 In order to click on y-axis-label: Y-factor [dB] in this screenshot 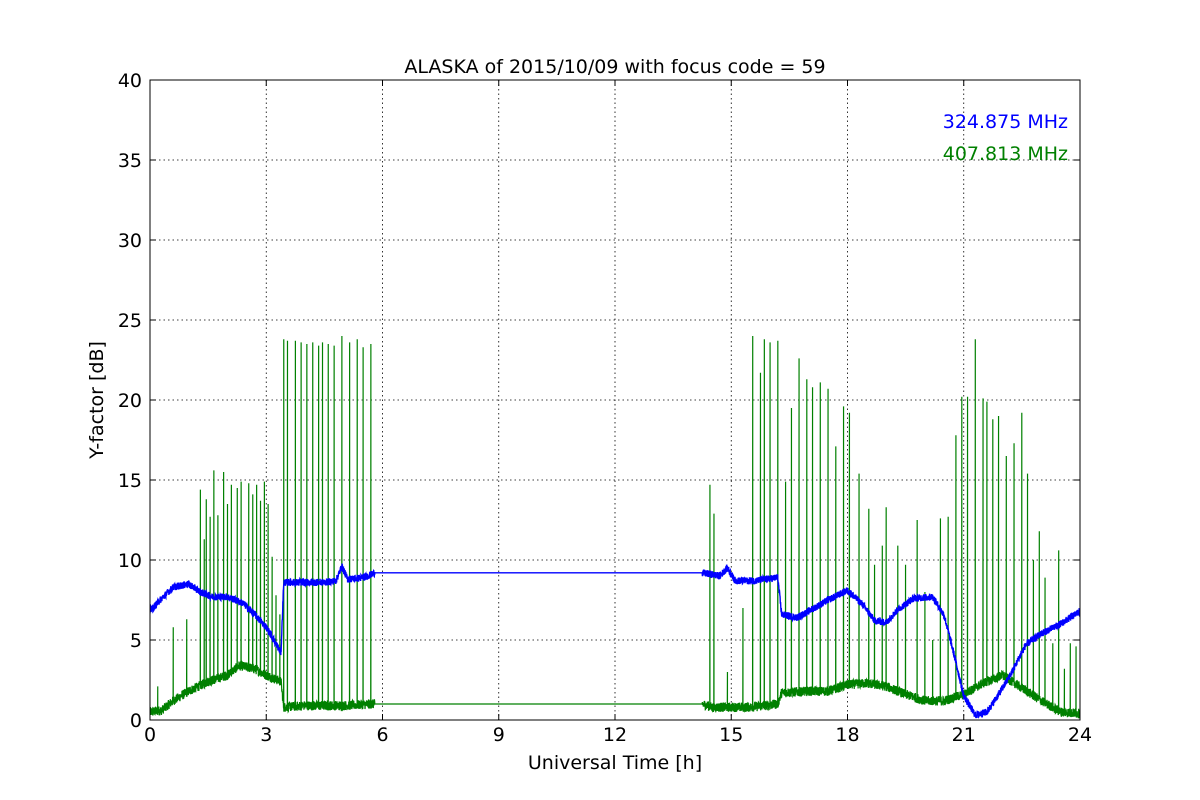, I will do `click(97, 400)`.